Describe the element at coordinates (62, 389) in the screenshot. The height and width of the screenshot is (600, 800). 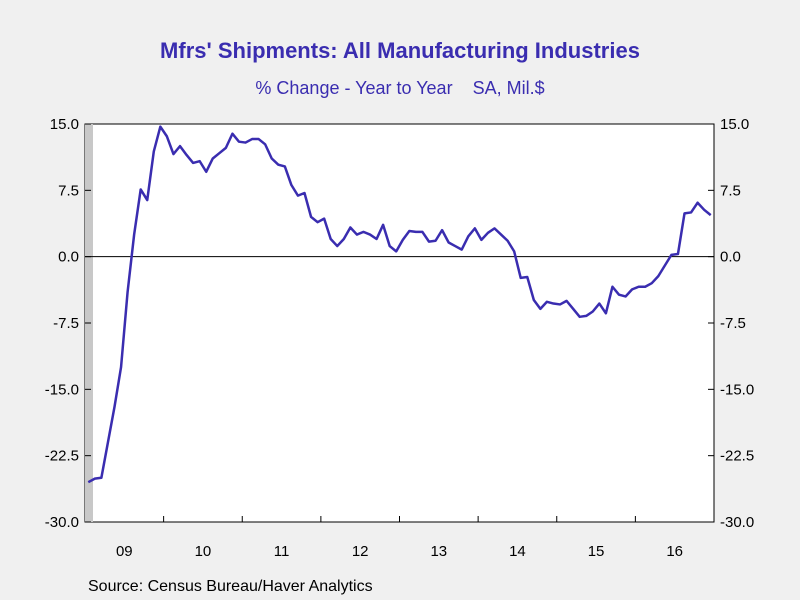
I see `y-tick-label-left: -15.0` at that location.